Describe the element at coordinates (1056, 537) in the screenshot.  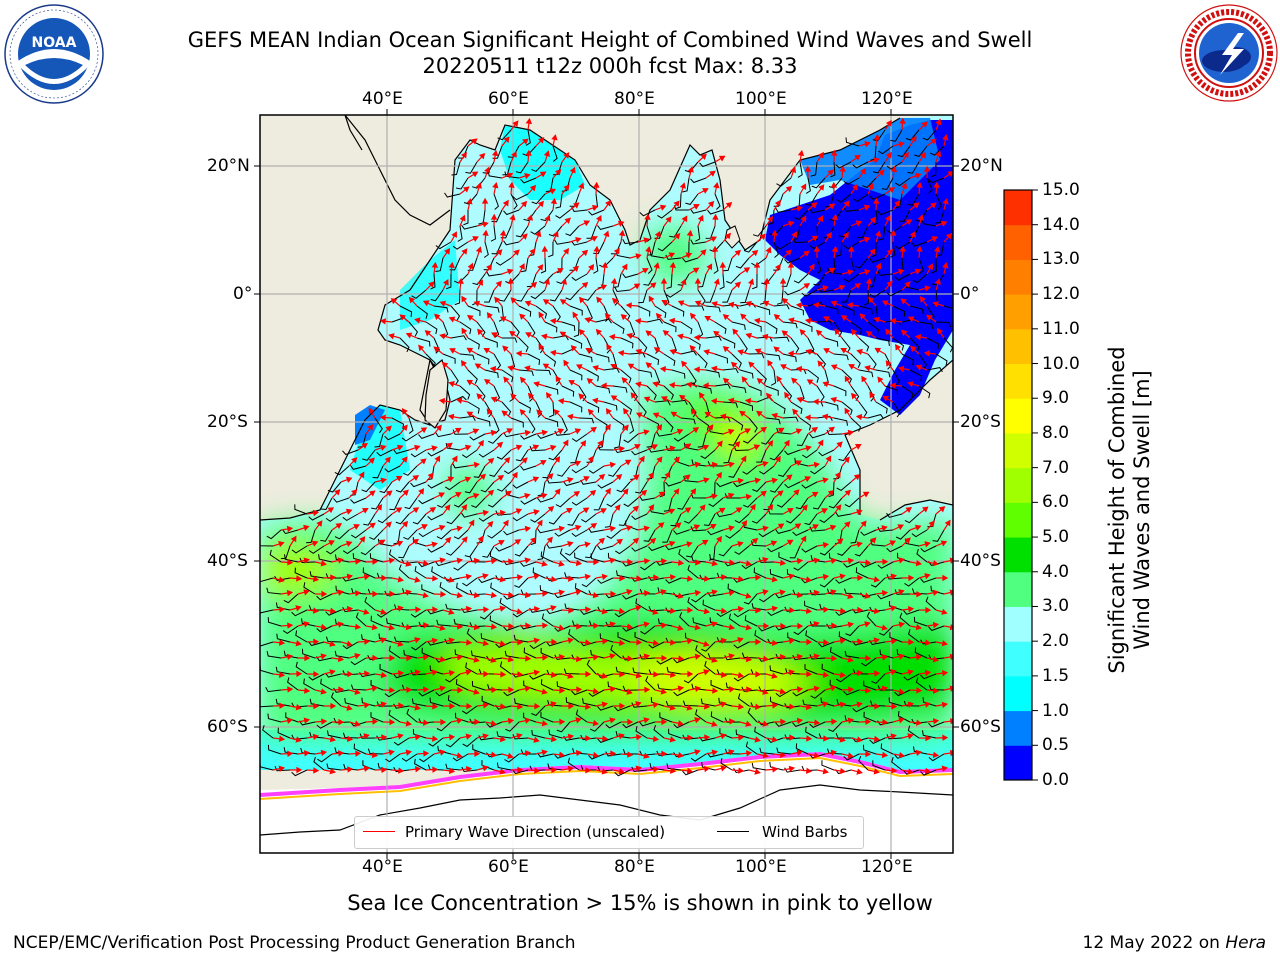
I see `colorbar-tick-label: 5.0` at that location.